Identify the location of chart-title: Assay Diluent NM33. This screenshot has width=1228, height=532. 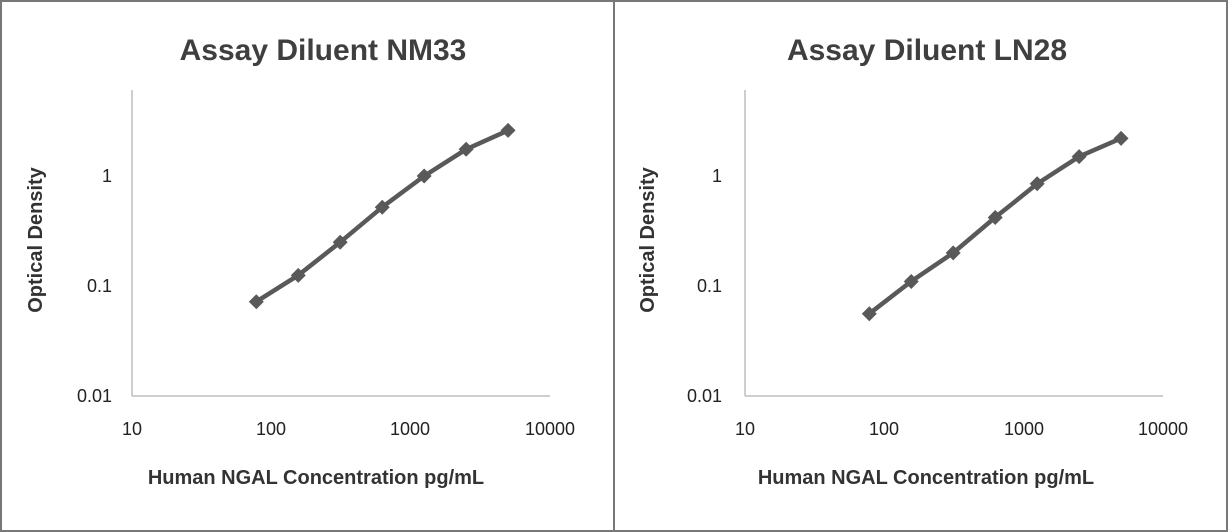
(323, 50).